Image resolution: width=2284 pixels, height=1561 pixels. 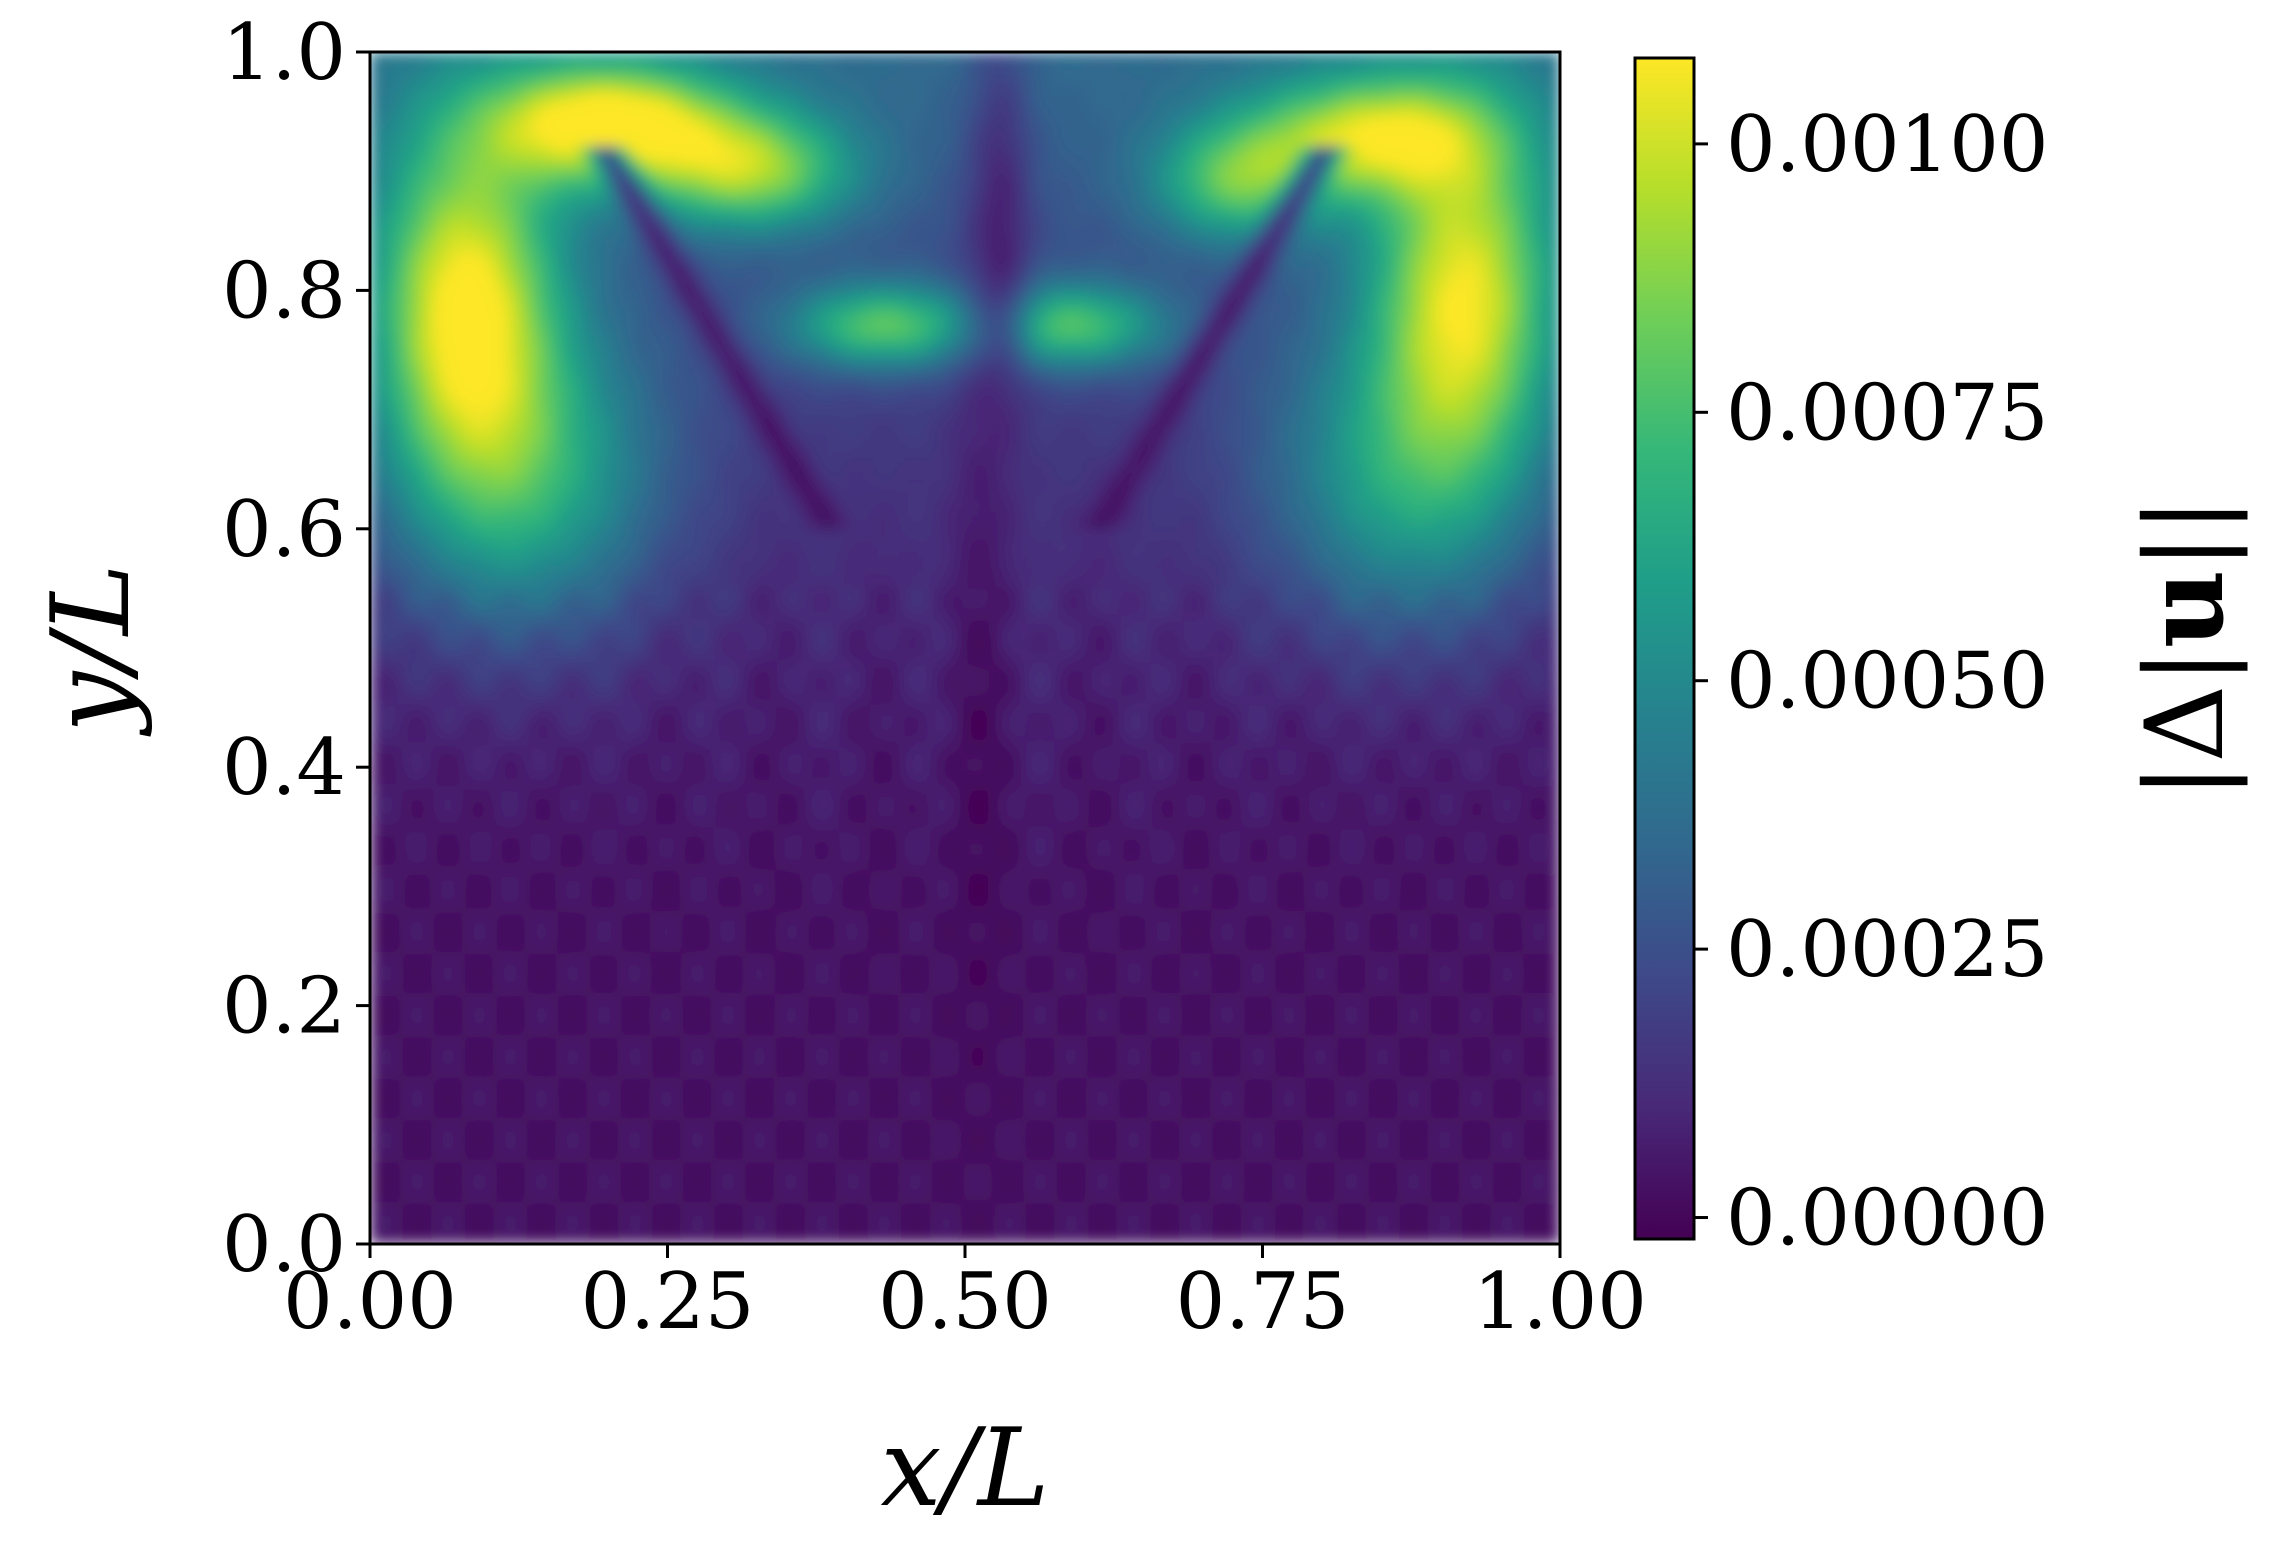 What do you see at coordinates (2185, 723) in the screenshot?
I see `colorbar-label-delta: |Δ|` at bounding box center [2185, 723].